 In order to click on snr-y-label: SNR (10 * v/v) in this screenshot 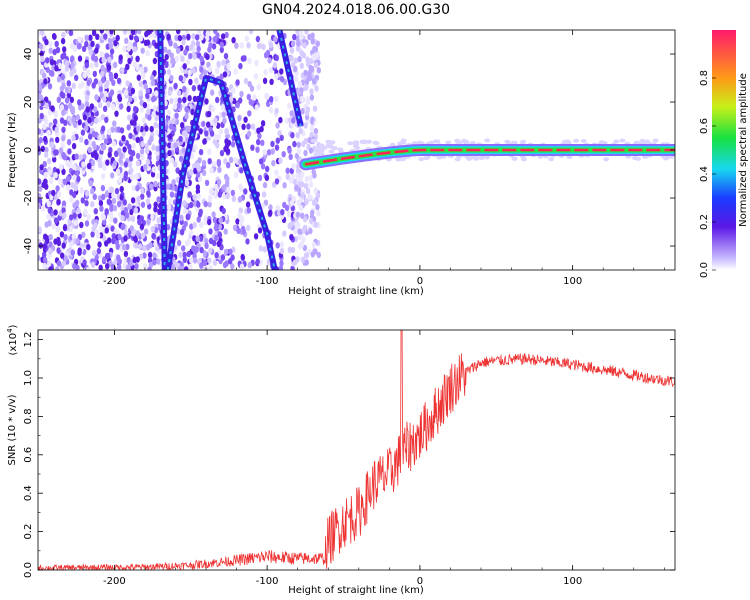, I will do `click(12, 429)`.